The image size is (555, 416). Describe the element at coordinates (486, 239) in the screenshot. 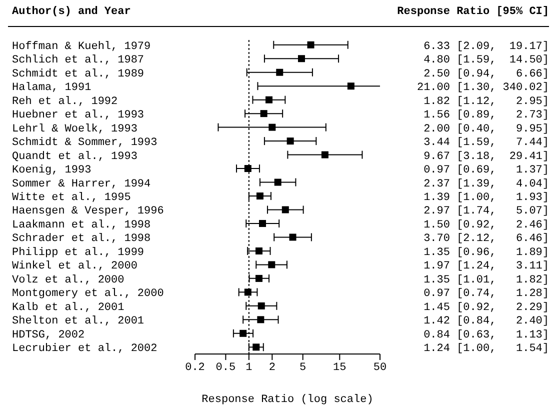

I see `data-label: 3.70 [2.12, 6.46]` at that location.